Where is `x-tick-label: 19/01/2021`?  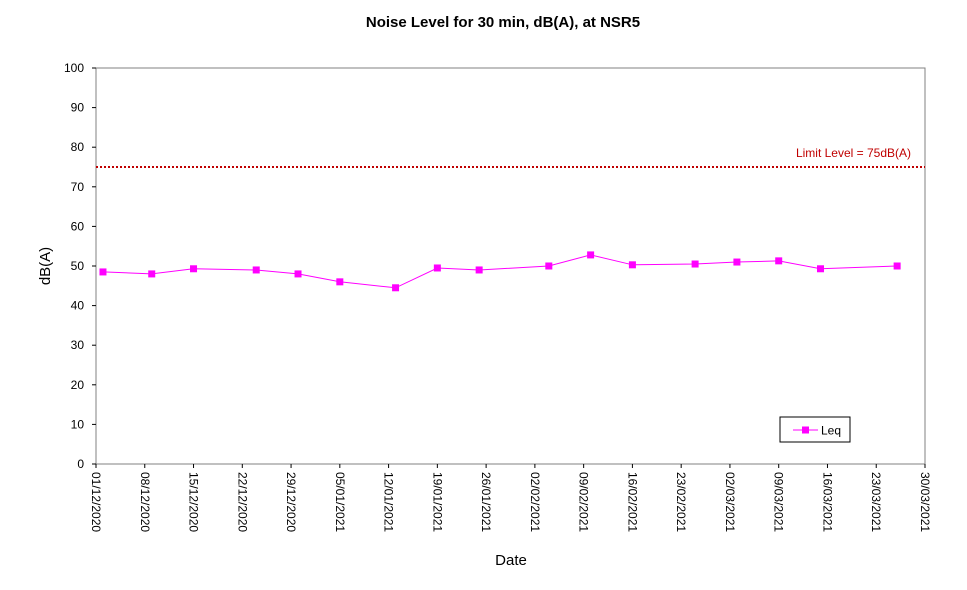
x-tick-label: 19/01/2021 is located at coordinates (437, 502).